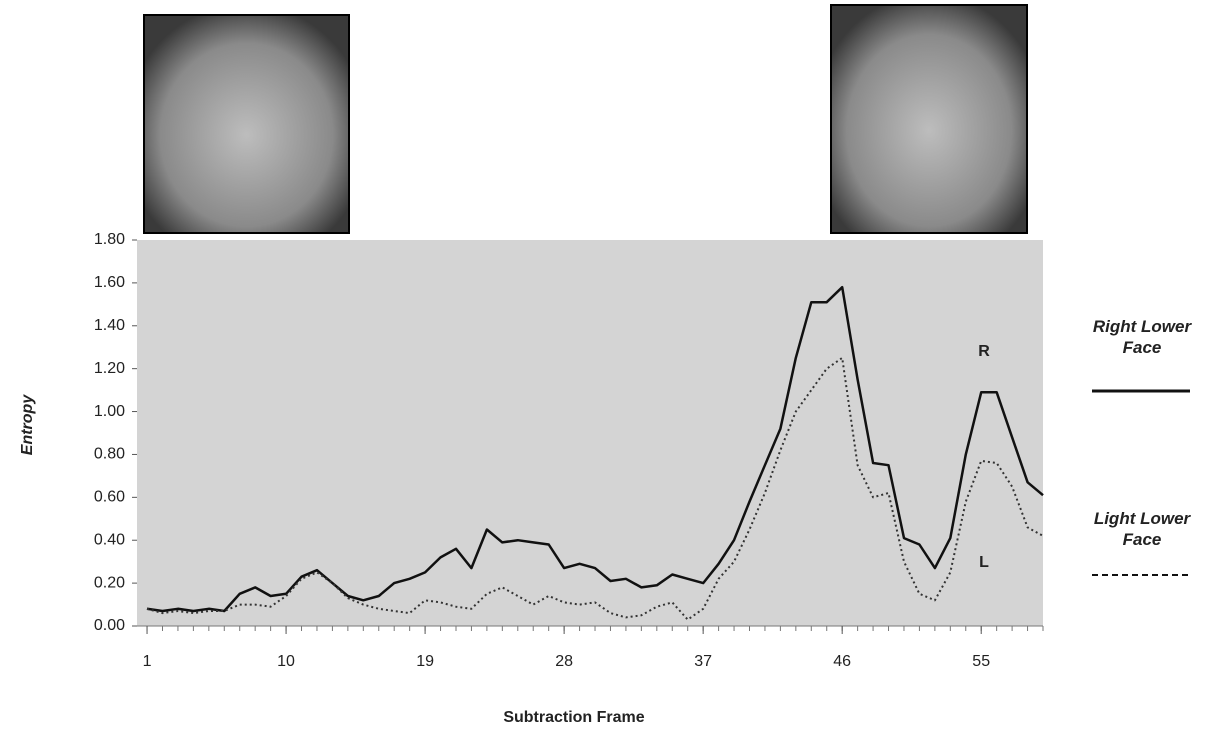 The image size is (1213, 734). Describe the element at coordinates (109, 454) in the screenshot. I see `y-tick-label: 0.80` at that location.